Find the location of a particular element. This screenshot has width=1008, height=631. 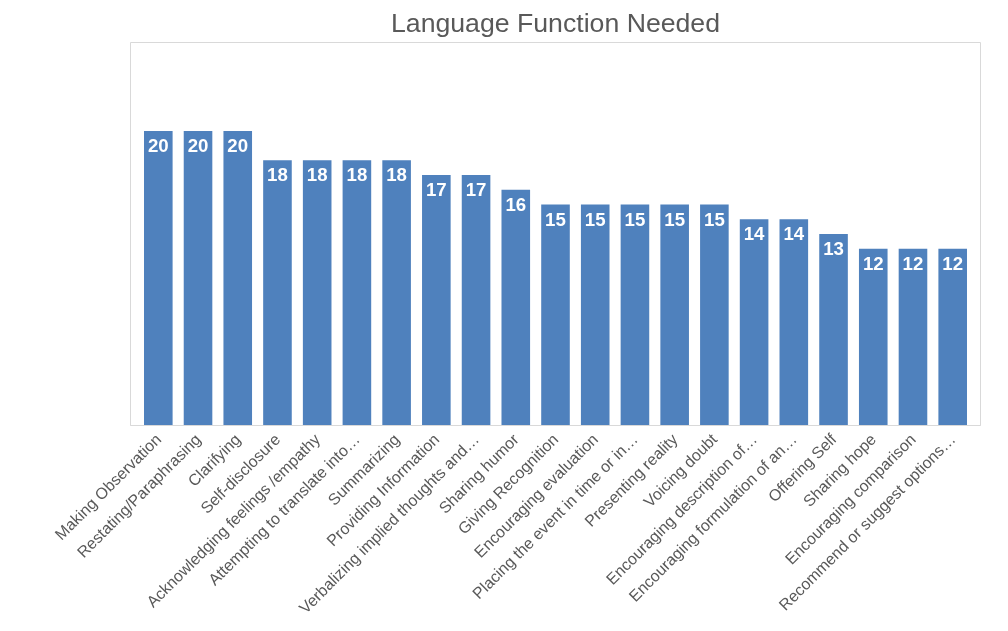

chart-title: Language Function Needed is located at coordinates (555, 22).